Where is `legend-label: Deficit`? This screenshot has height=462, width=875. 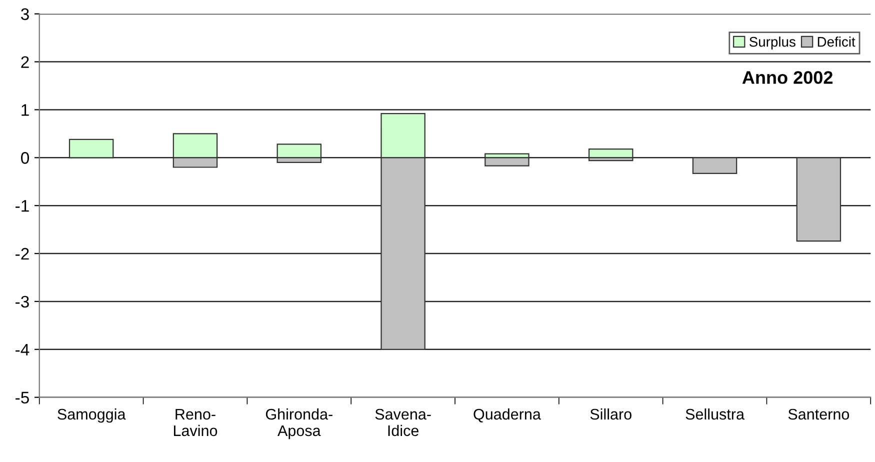
legend-label: Deficit is located at coordinates (837, 41).